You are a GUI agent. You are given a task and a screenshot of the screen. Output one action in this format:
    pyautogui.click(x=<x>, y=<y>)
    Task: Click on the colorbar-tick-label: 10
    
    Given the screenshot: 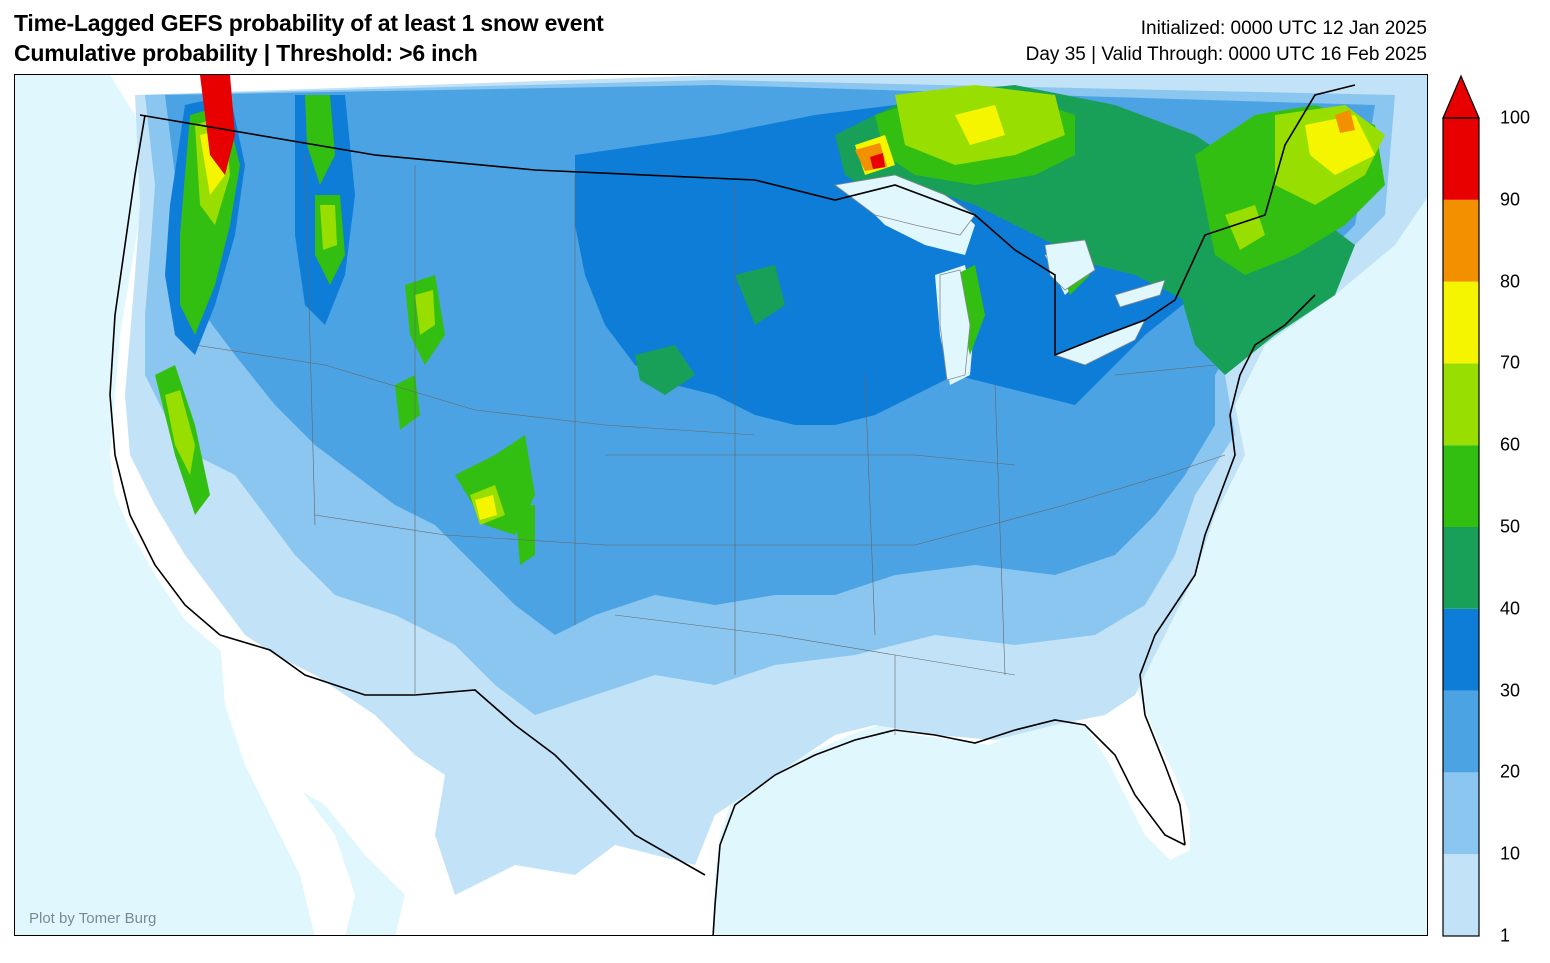 What is the action you would take?
    pyautogui.click(x=1510, y=853)
    